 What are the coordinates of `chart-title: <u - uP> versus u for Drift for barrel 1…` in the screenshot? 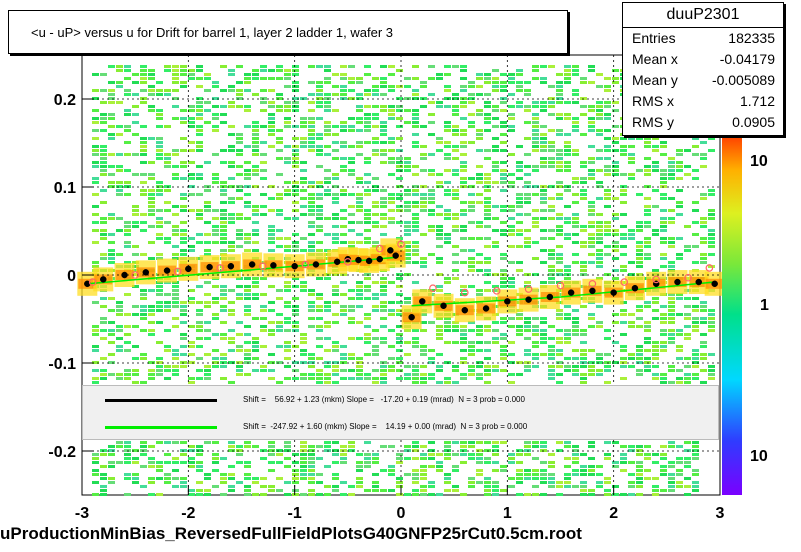 It's located at (288, 32).